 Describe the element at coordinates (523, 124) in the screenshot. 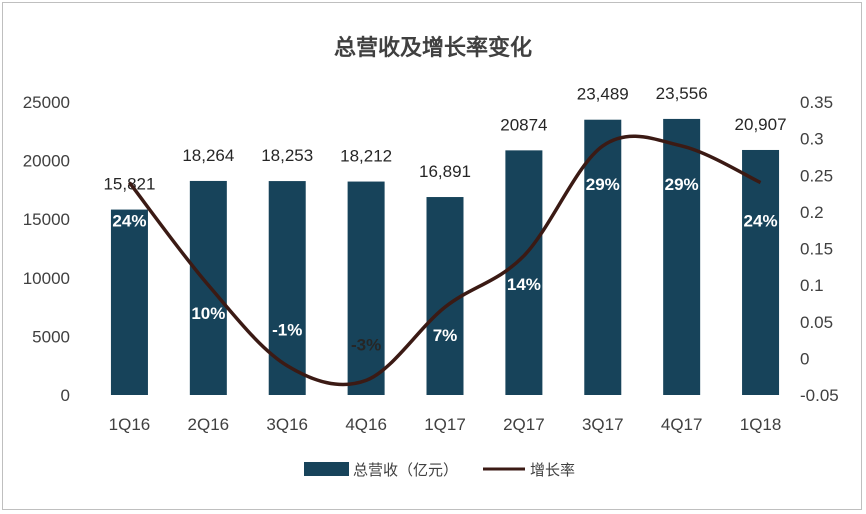

I see `bar-value-label: 20874` at that location.